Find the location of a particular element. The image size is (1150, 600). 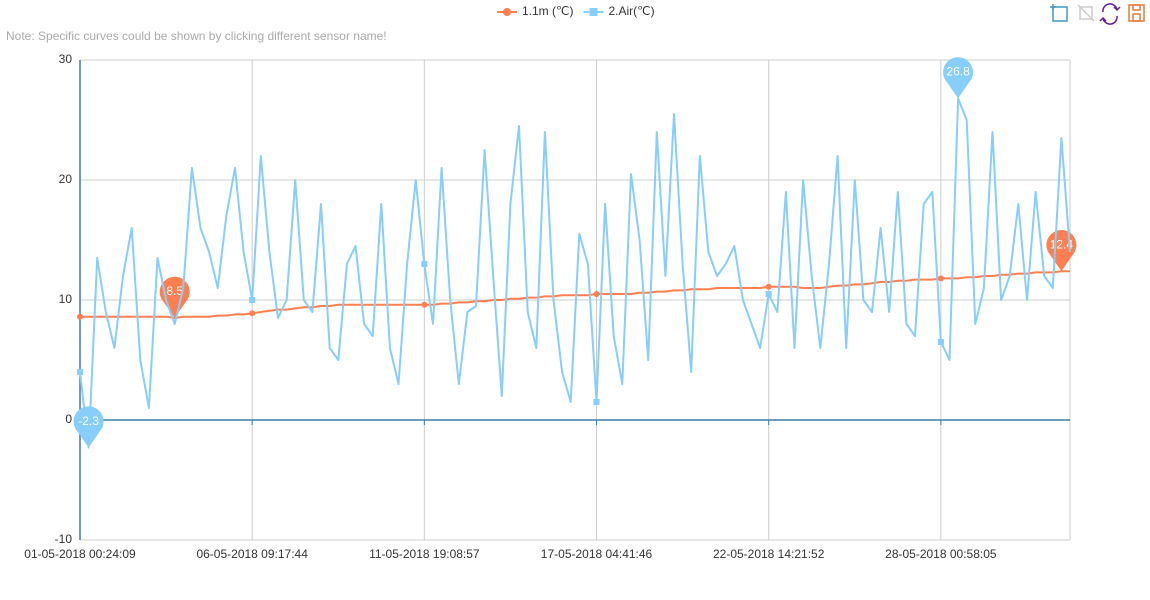

legend-item: 2.Air(℃) is located at coordinates (619, 11).